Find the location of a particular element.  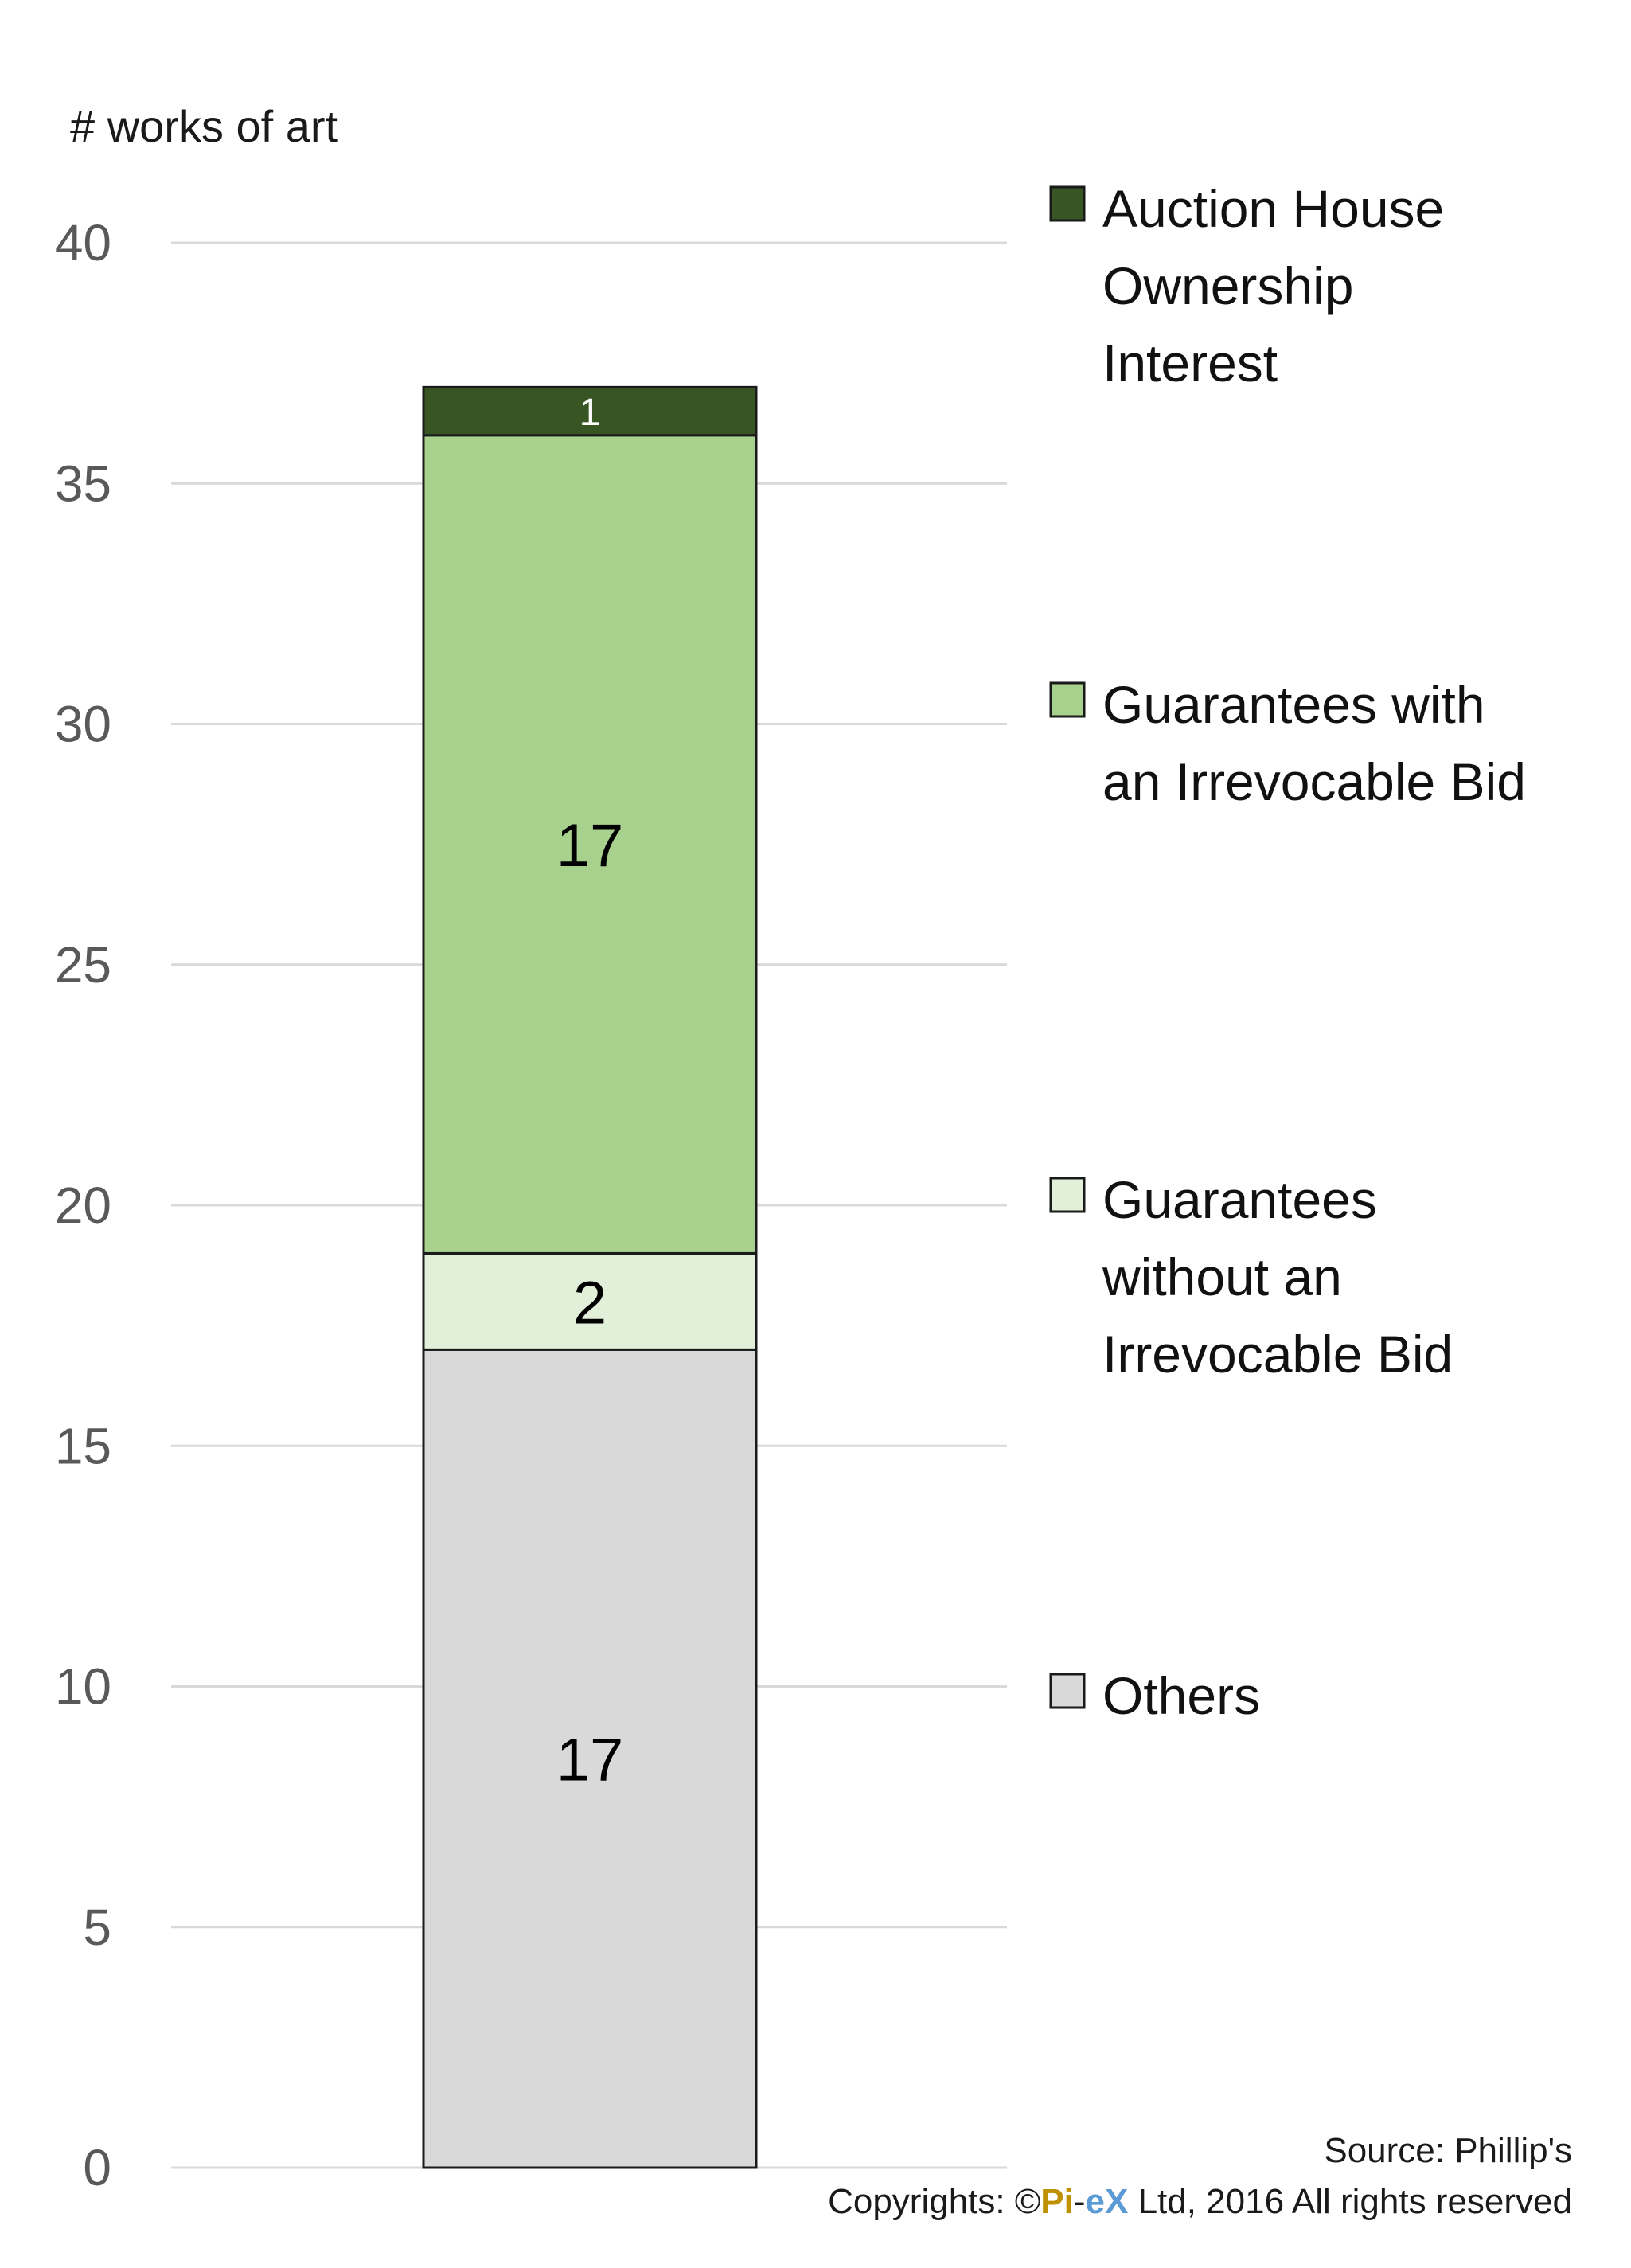

legend-entry-text: an Irrevocable Bid is located at coordinates (1314, 782).